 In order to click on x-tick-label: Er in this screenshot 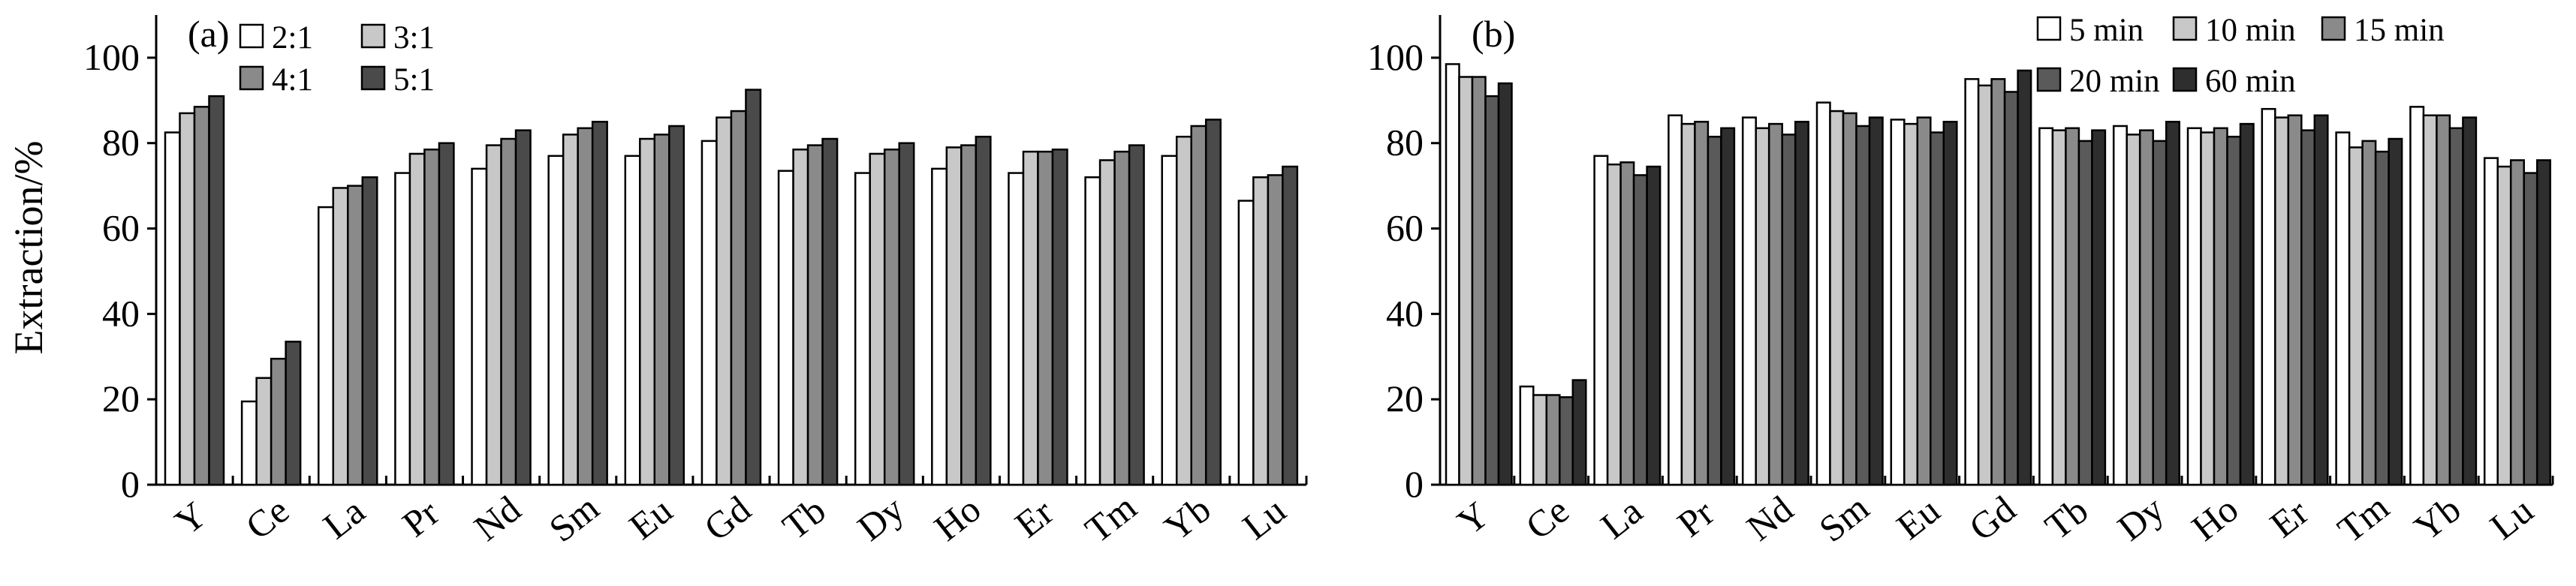, I will do `click(2289, 518)`.